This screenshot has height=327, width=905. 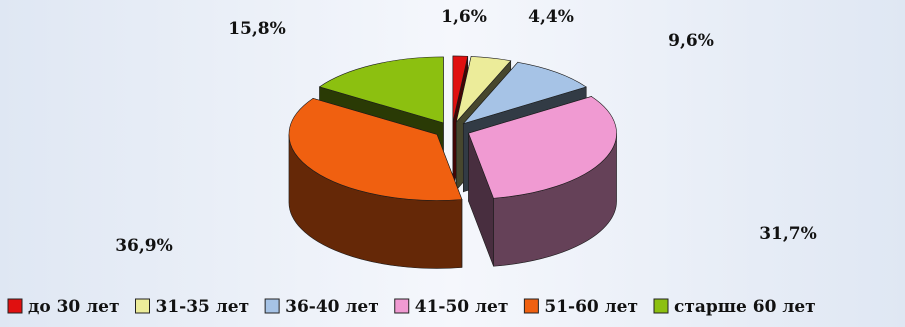 What do you see at coordinates (524, 93) in the screenshot?
I see `slice-36-40-лет-top` at bounding box center [524, 93].